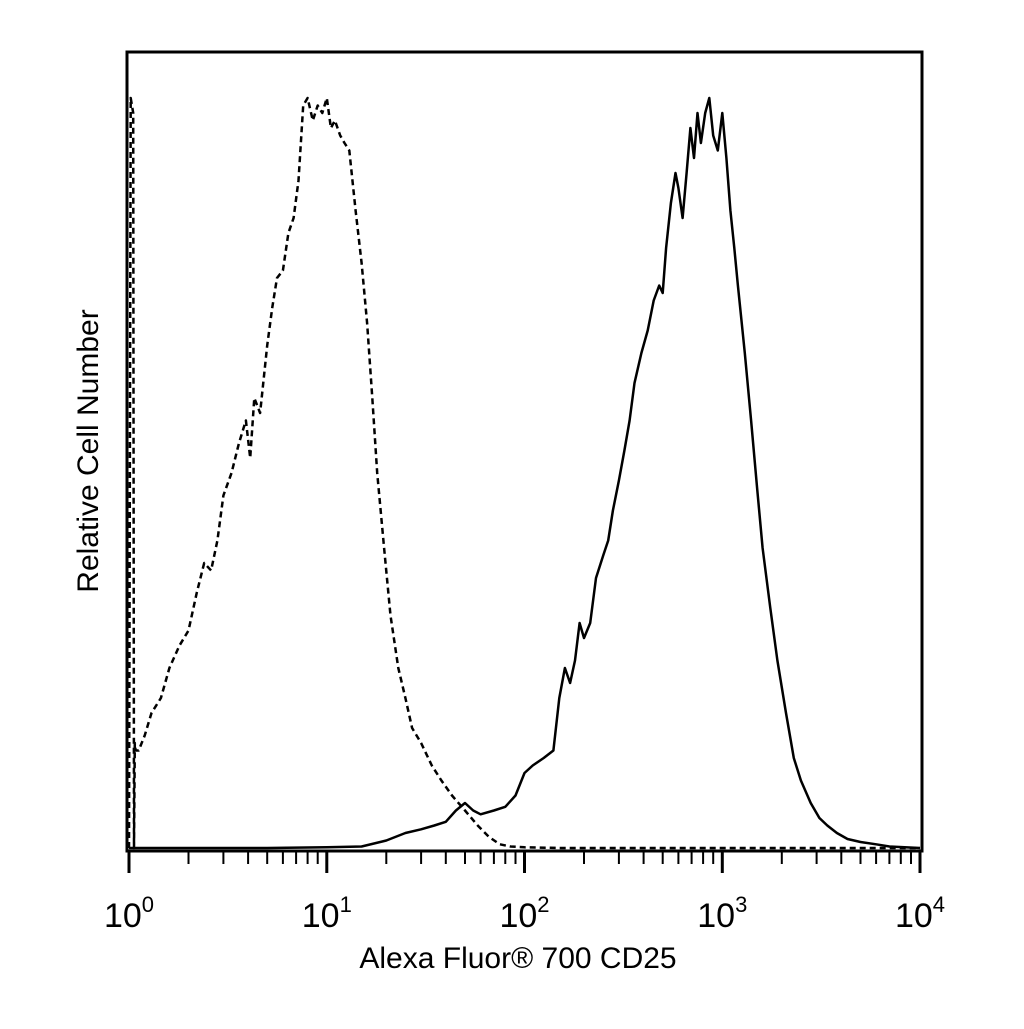 The image size is (1024, 1029). What do you see at coordinates (517, 958) in the screenshot?
I see `x-axis-label: Alexa Fluor® 700 CD25` at bounding box center [517, 958].